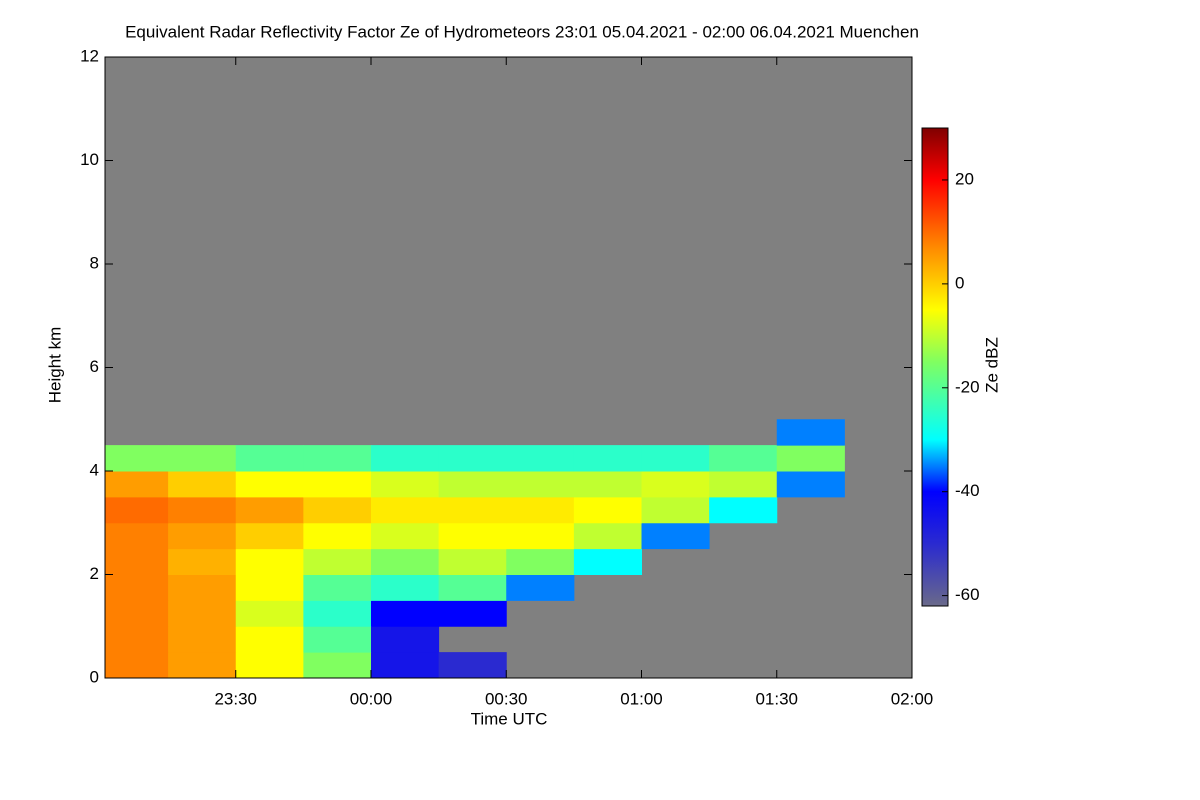 This screenshot has width=1200, height=800. I want to click on x-tick-label: 02:00, so click(912, 698).